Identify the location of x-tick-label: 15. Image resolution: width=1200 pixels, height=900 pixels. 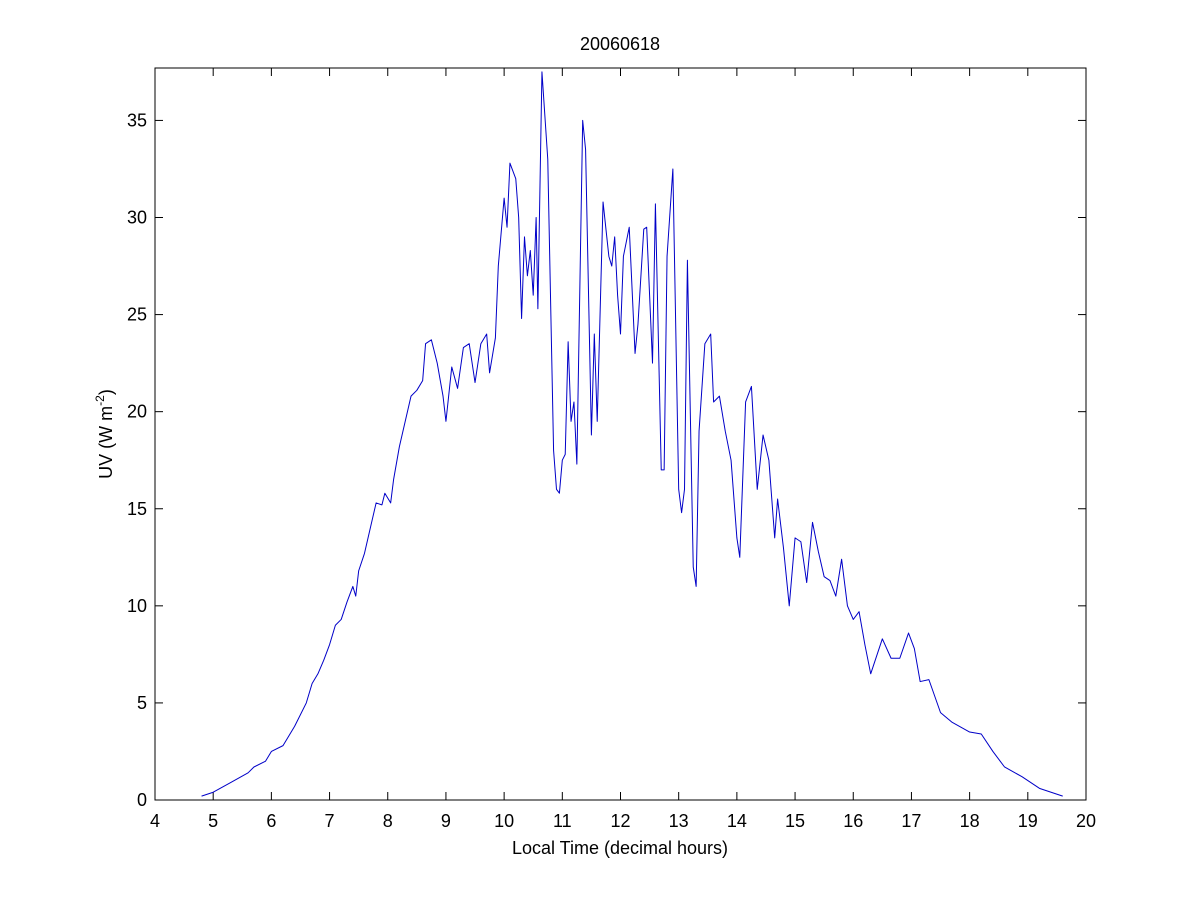
(795, 821).